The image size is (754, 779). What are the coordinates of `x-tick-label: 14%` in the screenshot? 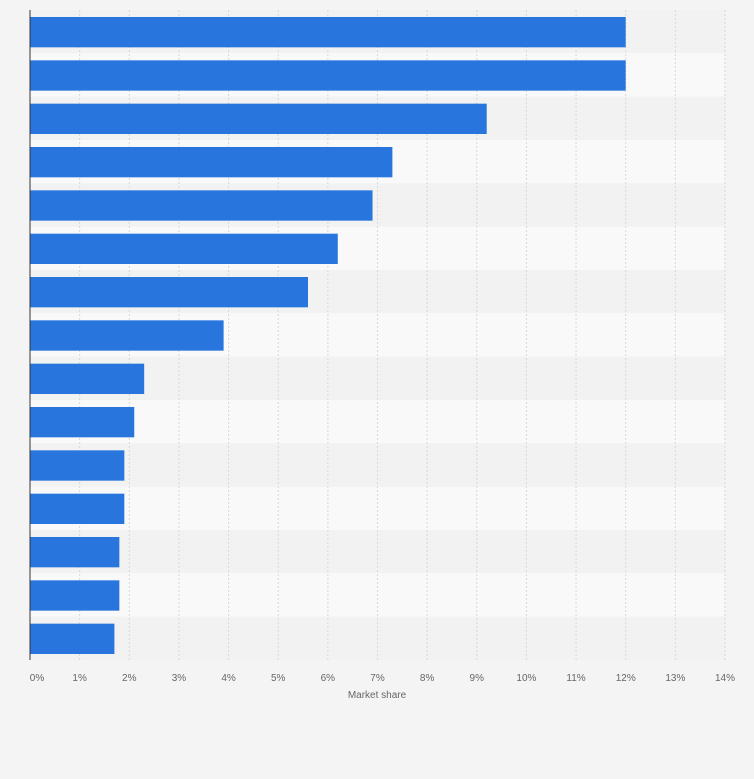 It's located at (725, 678).